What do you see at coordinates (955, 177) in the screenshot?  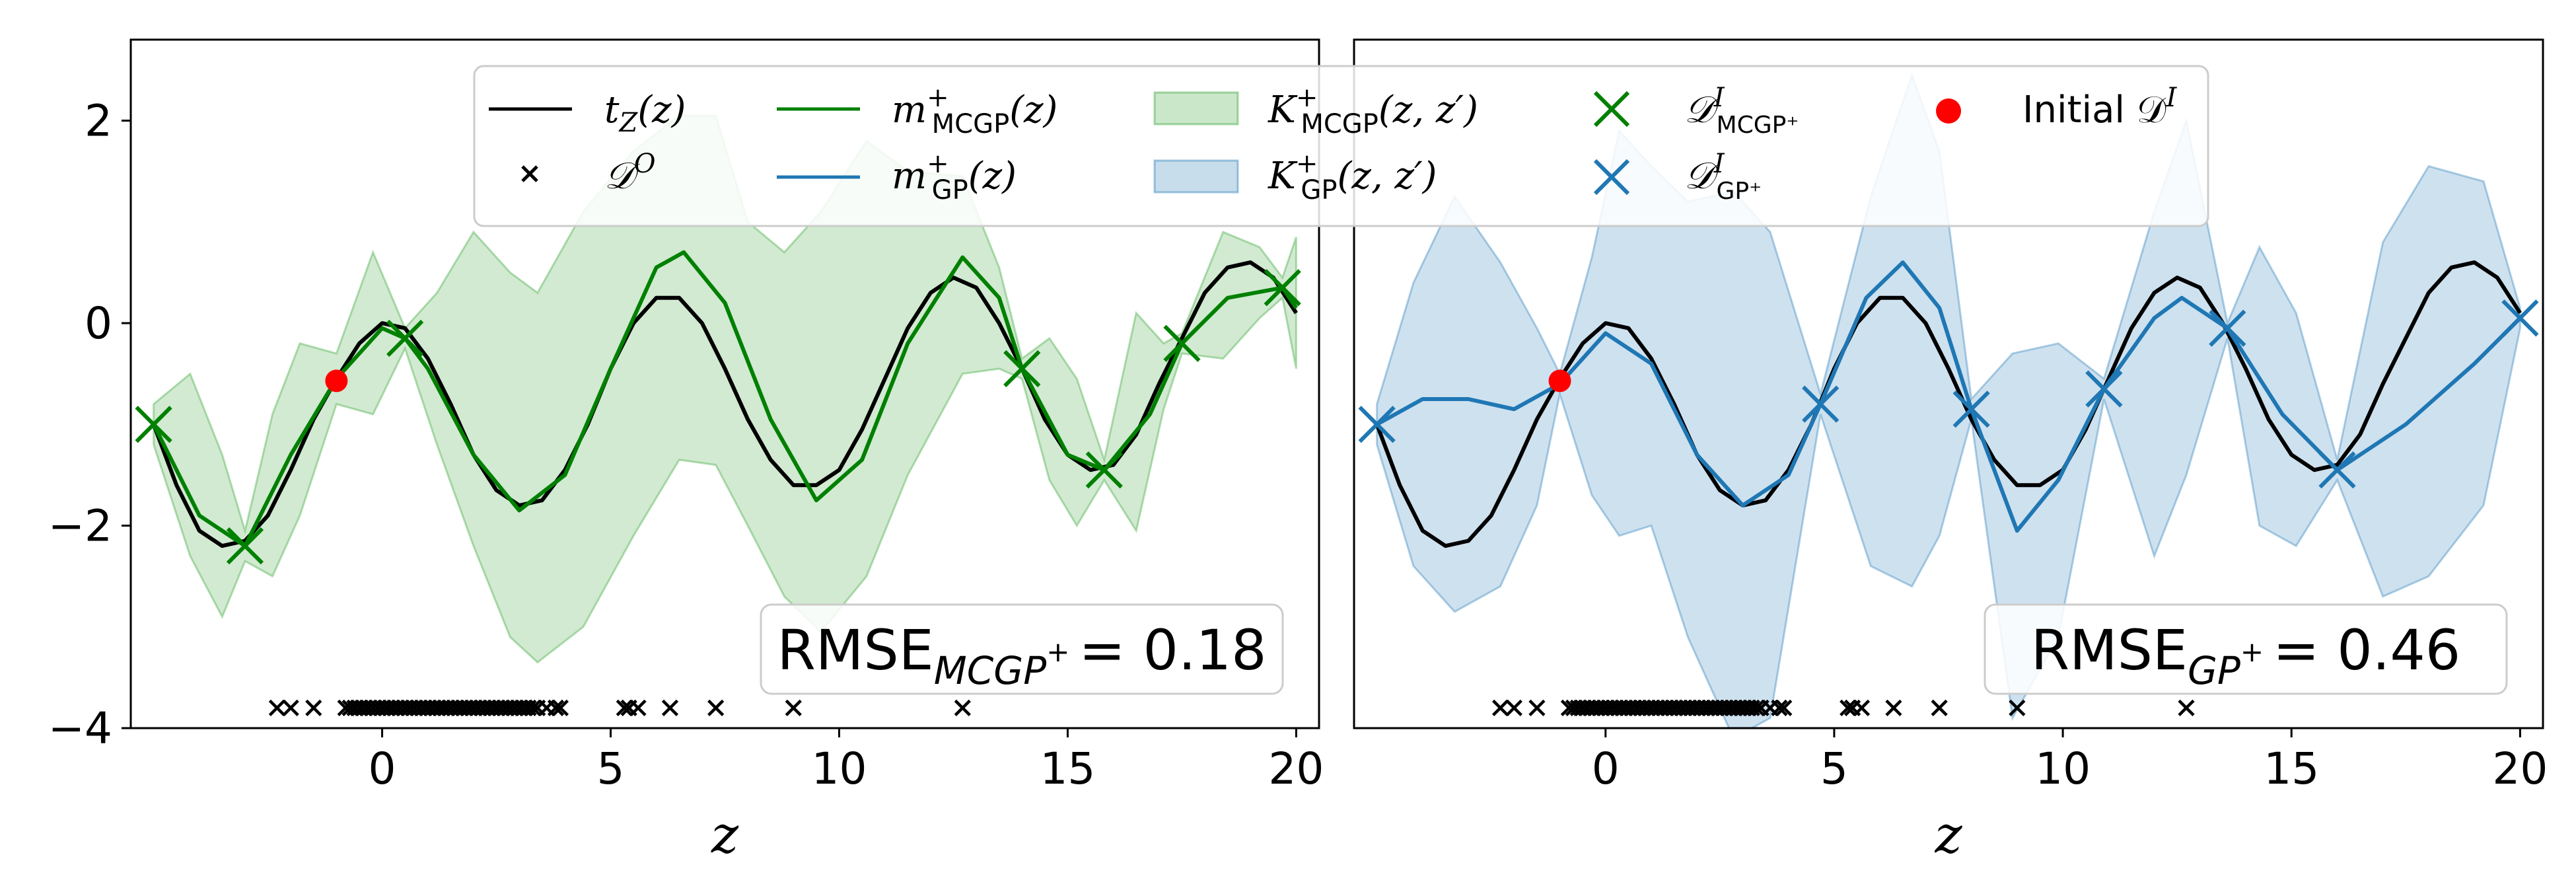 I see `legend-label-mean-gp: m+ GP(z)` at bounding box center [955, 177].